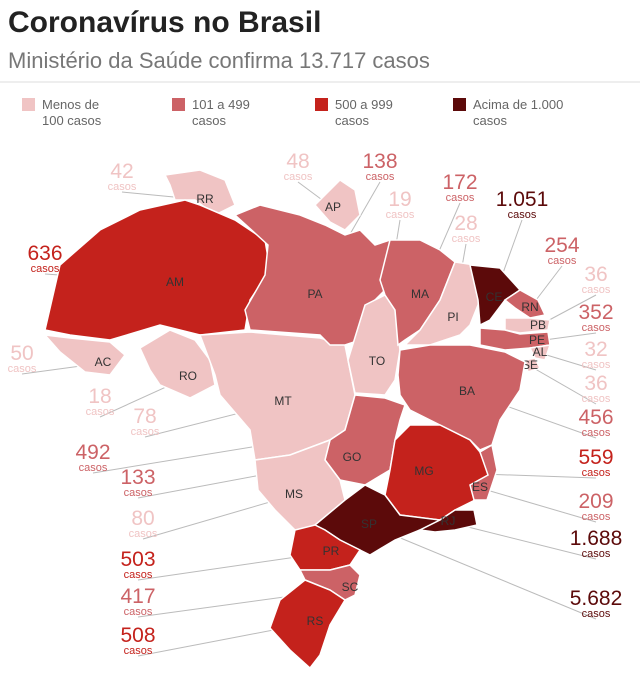  Describe the element at coordinates (595, 417) in the screenshot. I see `case-count: 456` at that location.